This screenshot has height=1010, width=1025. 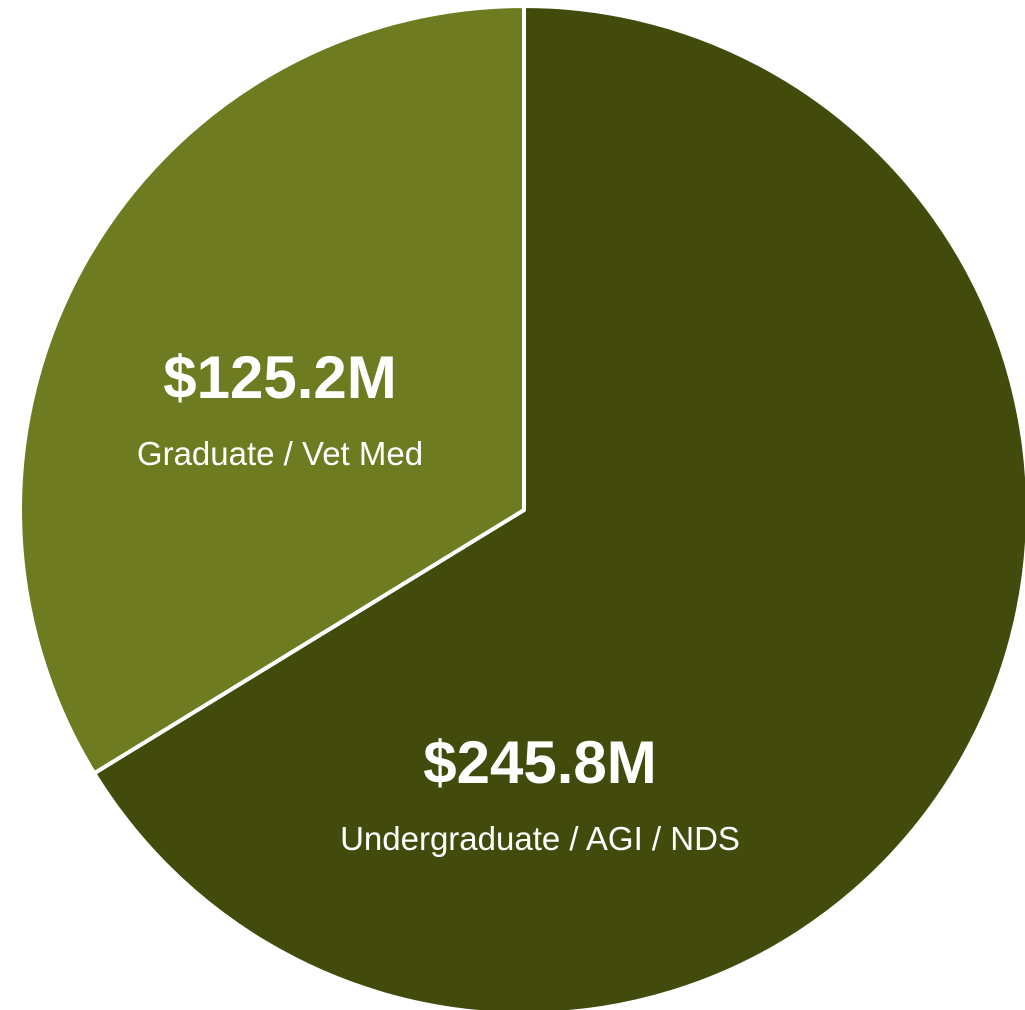 I want to click on pie-slice-1-category-label: Graduate / Vet Med, so click(x=280, y=453).